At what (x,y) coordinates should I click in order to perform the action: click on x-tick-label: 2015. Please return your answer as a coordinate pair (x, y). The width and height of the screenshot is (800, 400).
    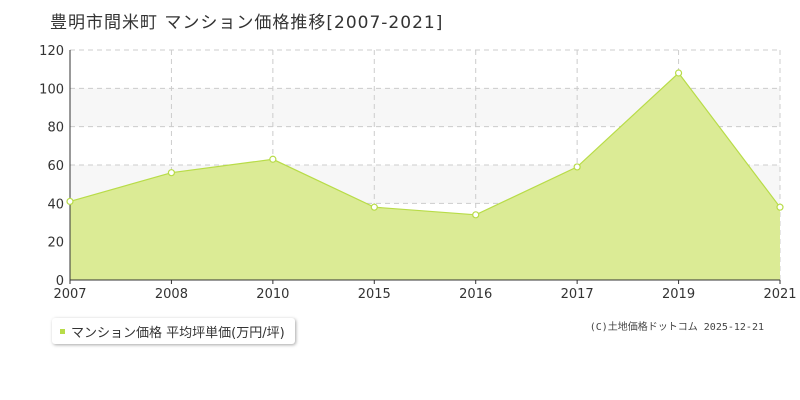
    Looking at the image, I should click on (374, 294).